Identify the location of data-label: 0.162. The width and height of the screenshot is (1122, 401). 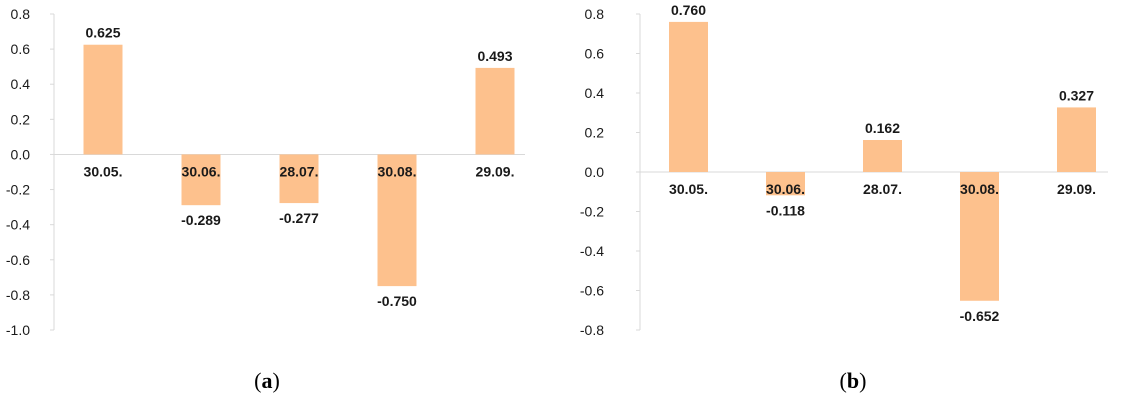
(882, 128).